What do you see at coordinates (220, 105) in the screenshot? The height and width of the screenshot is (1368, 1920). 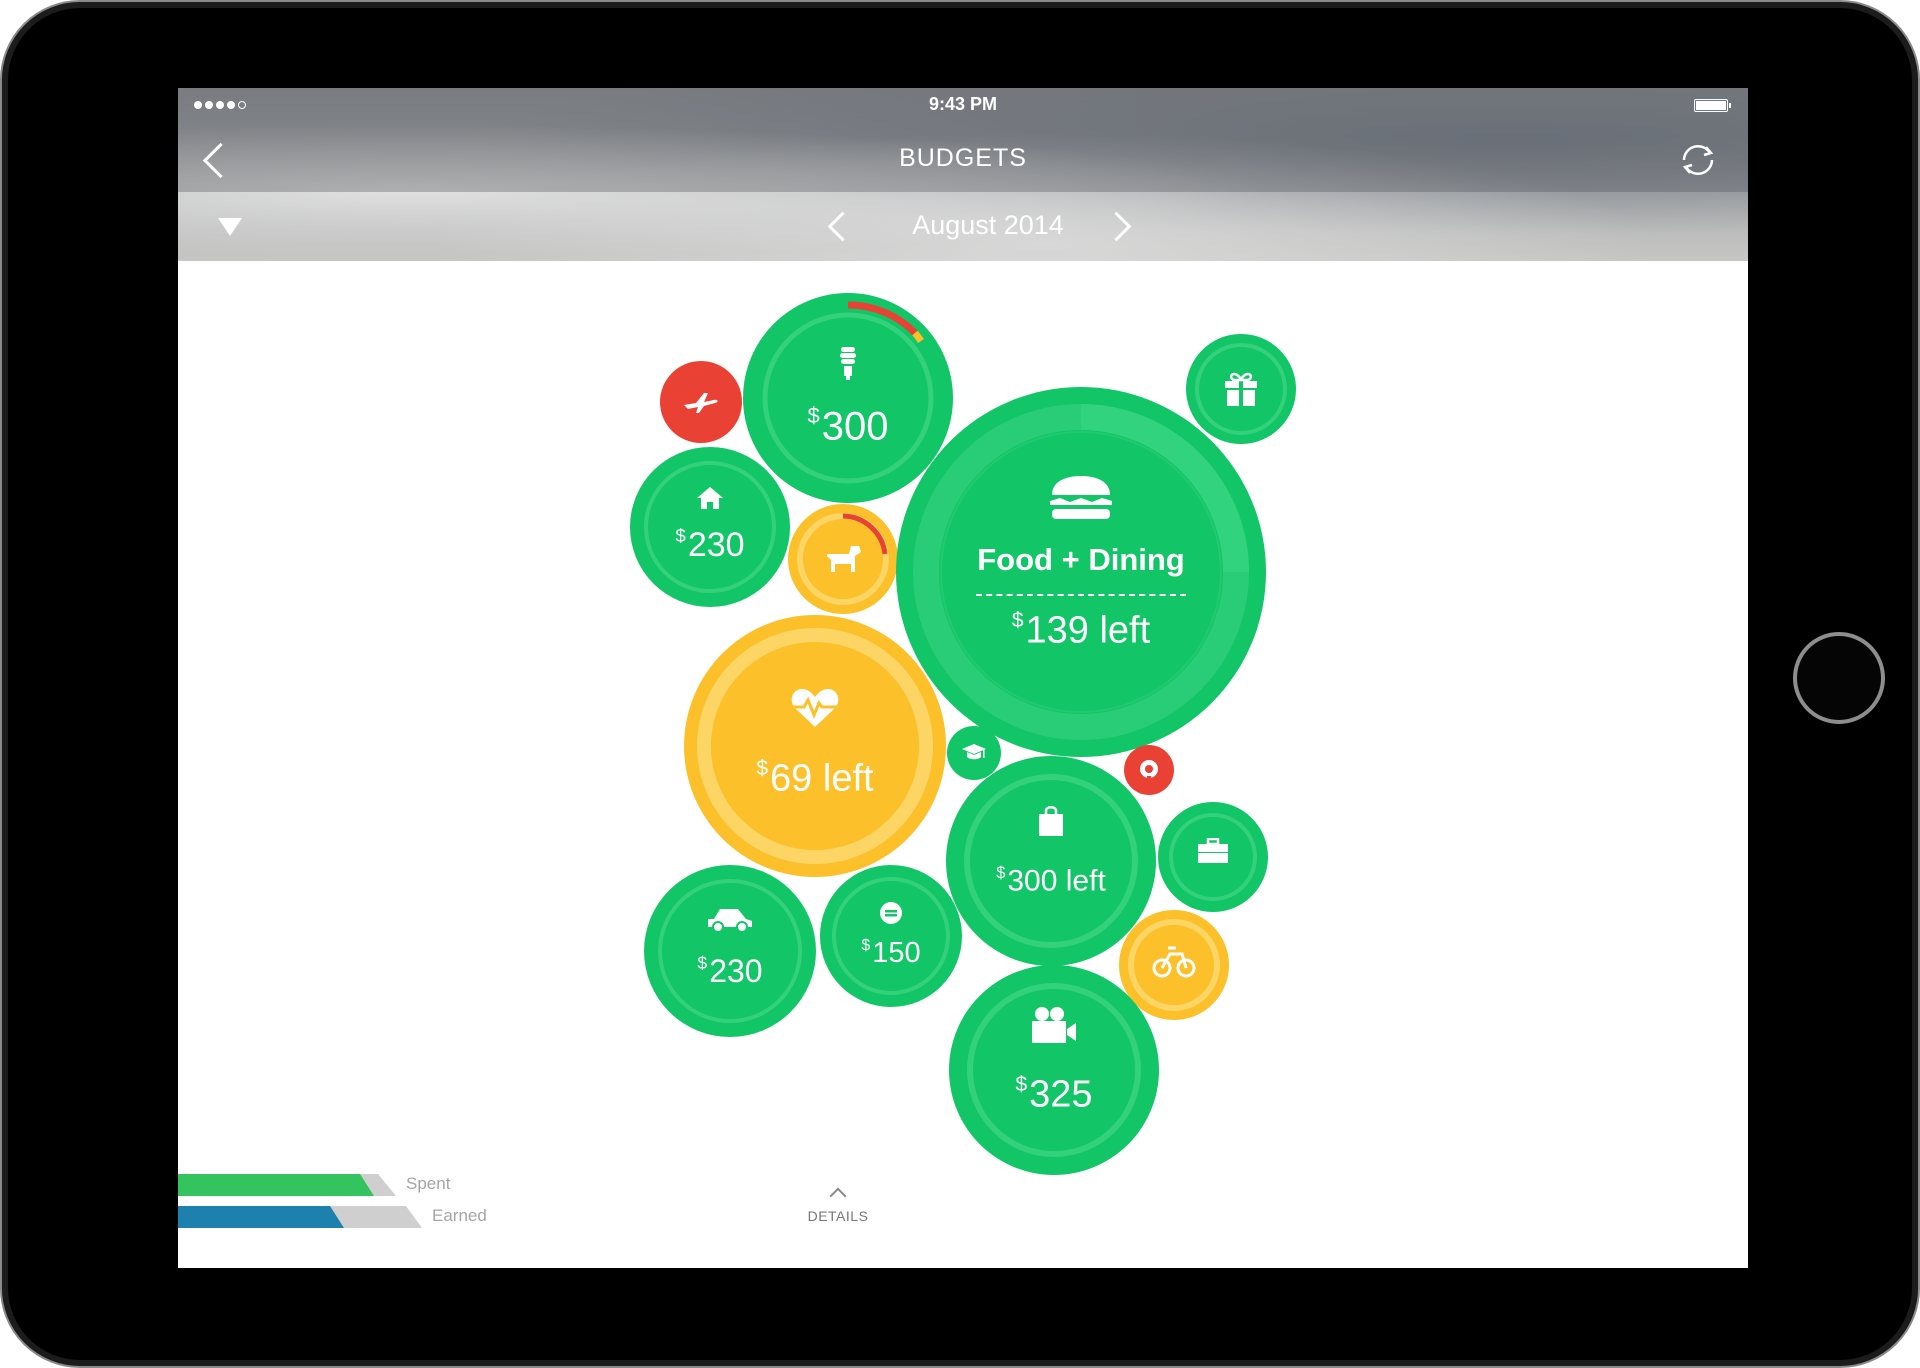 I see `signal-strength-icon` at bounding box center [220, 105].